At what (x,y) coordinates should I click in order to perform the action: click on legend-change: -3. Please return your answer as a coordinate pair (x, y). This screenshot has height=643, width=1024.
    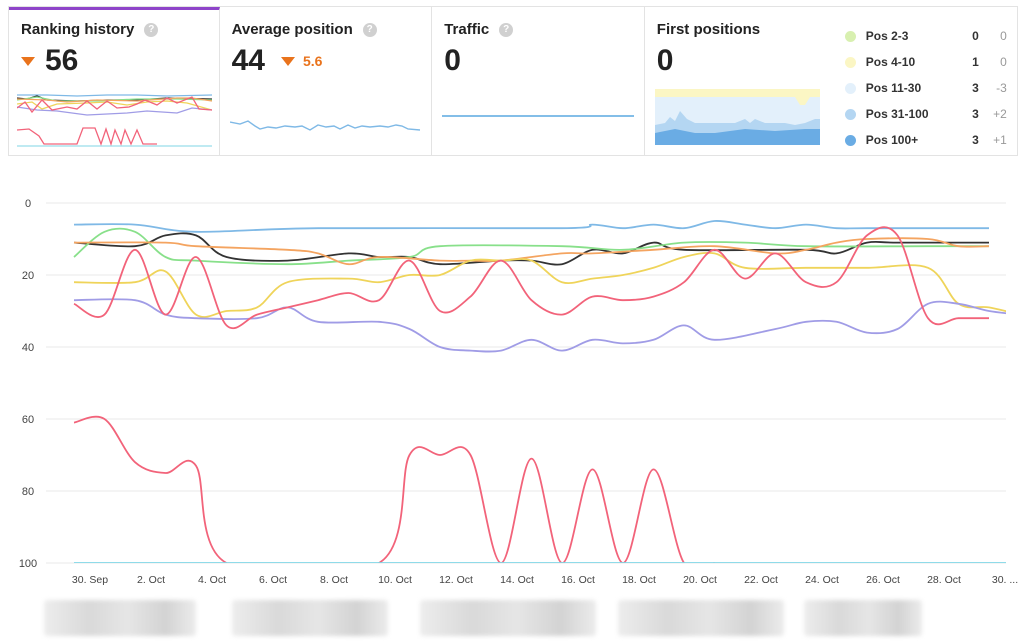
    Looking at the image, I should click on (1001, 88).